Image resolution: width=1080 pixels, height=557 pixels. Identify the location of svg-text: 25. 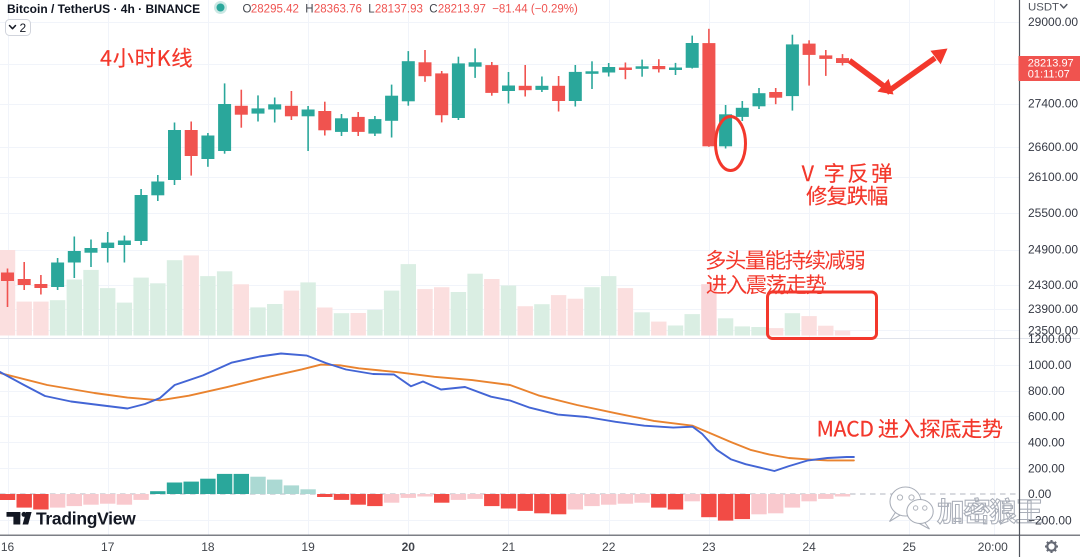
(910, 547).